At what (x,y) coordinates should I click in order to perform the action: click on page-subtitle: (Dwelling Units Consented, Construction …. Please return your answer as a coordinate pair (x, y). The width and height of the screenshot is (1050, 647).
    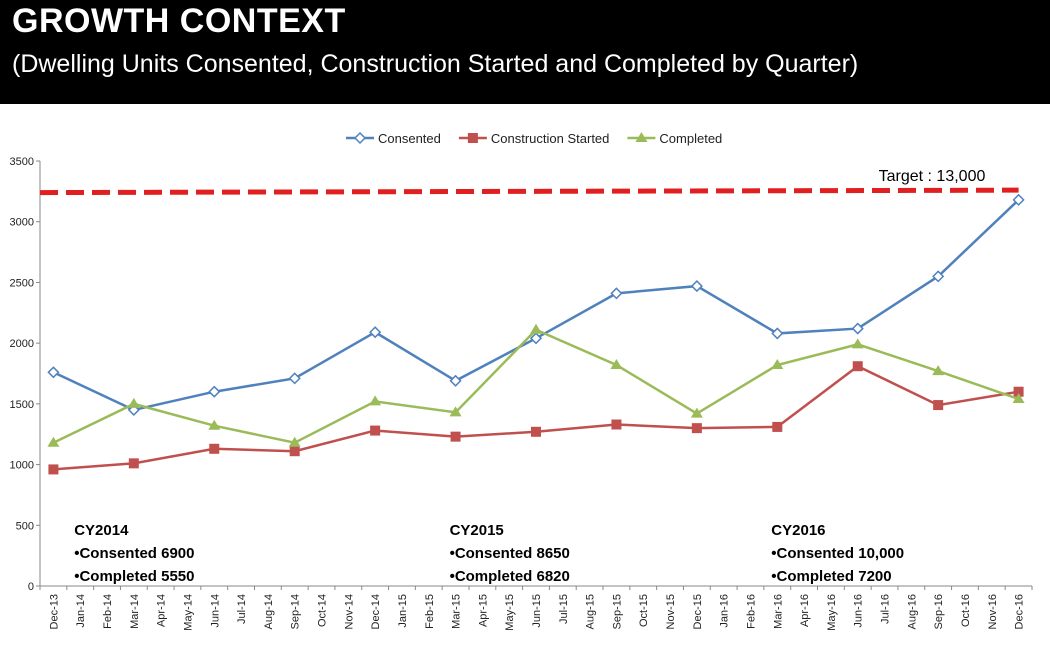
    Looking at the image, I should click on (435, 64).